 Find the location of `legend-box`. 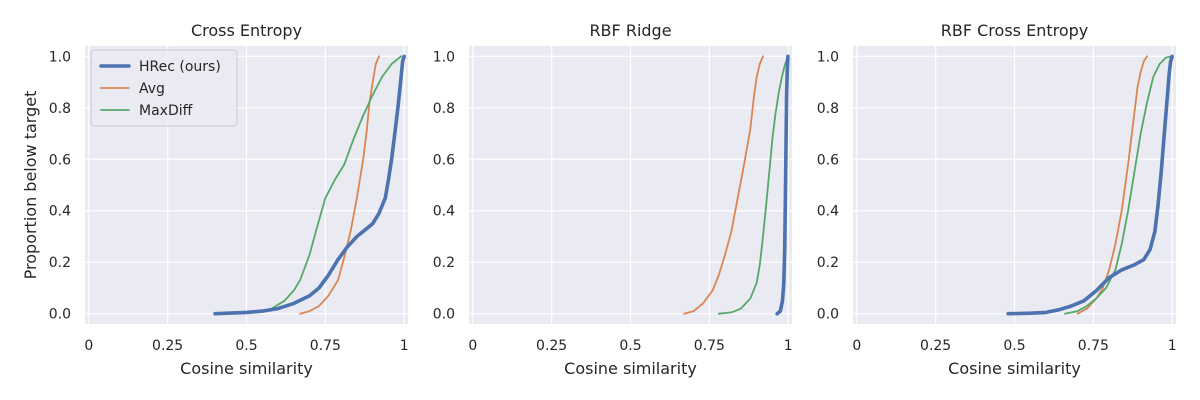

legend-box is located at coordinates (164, 88).